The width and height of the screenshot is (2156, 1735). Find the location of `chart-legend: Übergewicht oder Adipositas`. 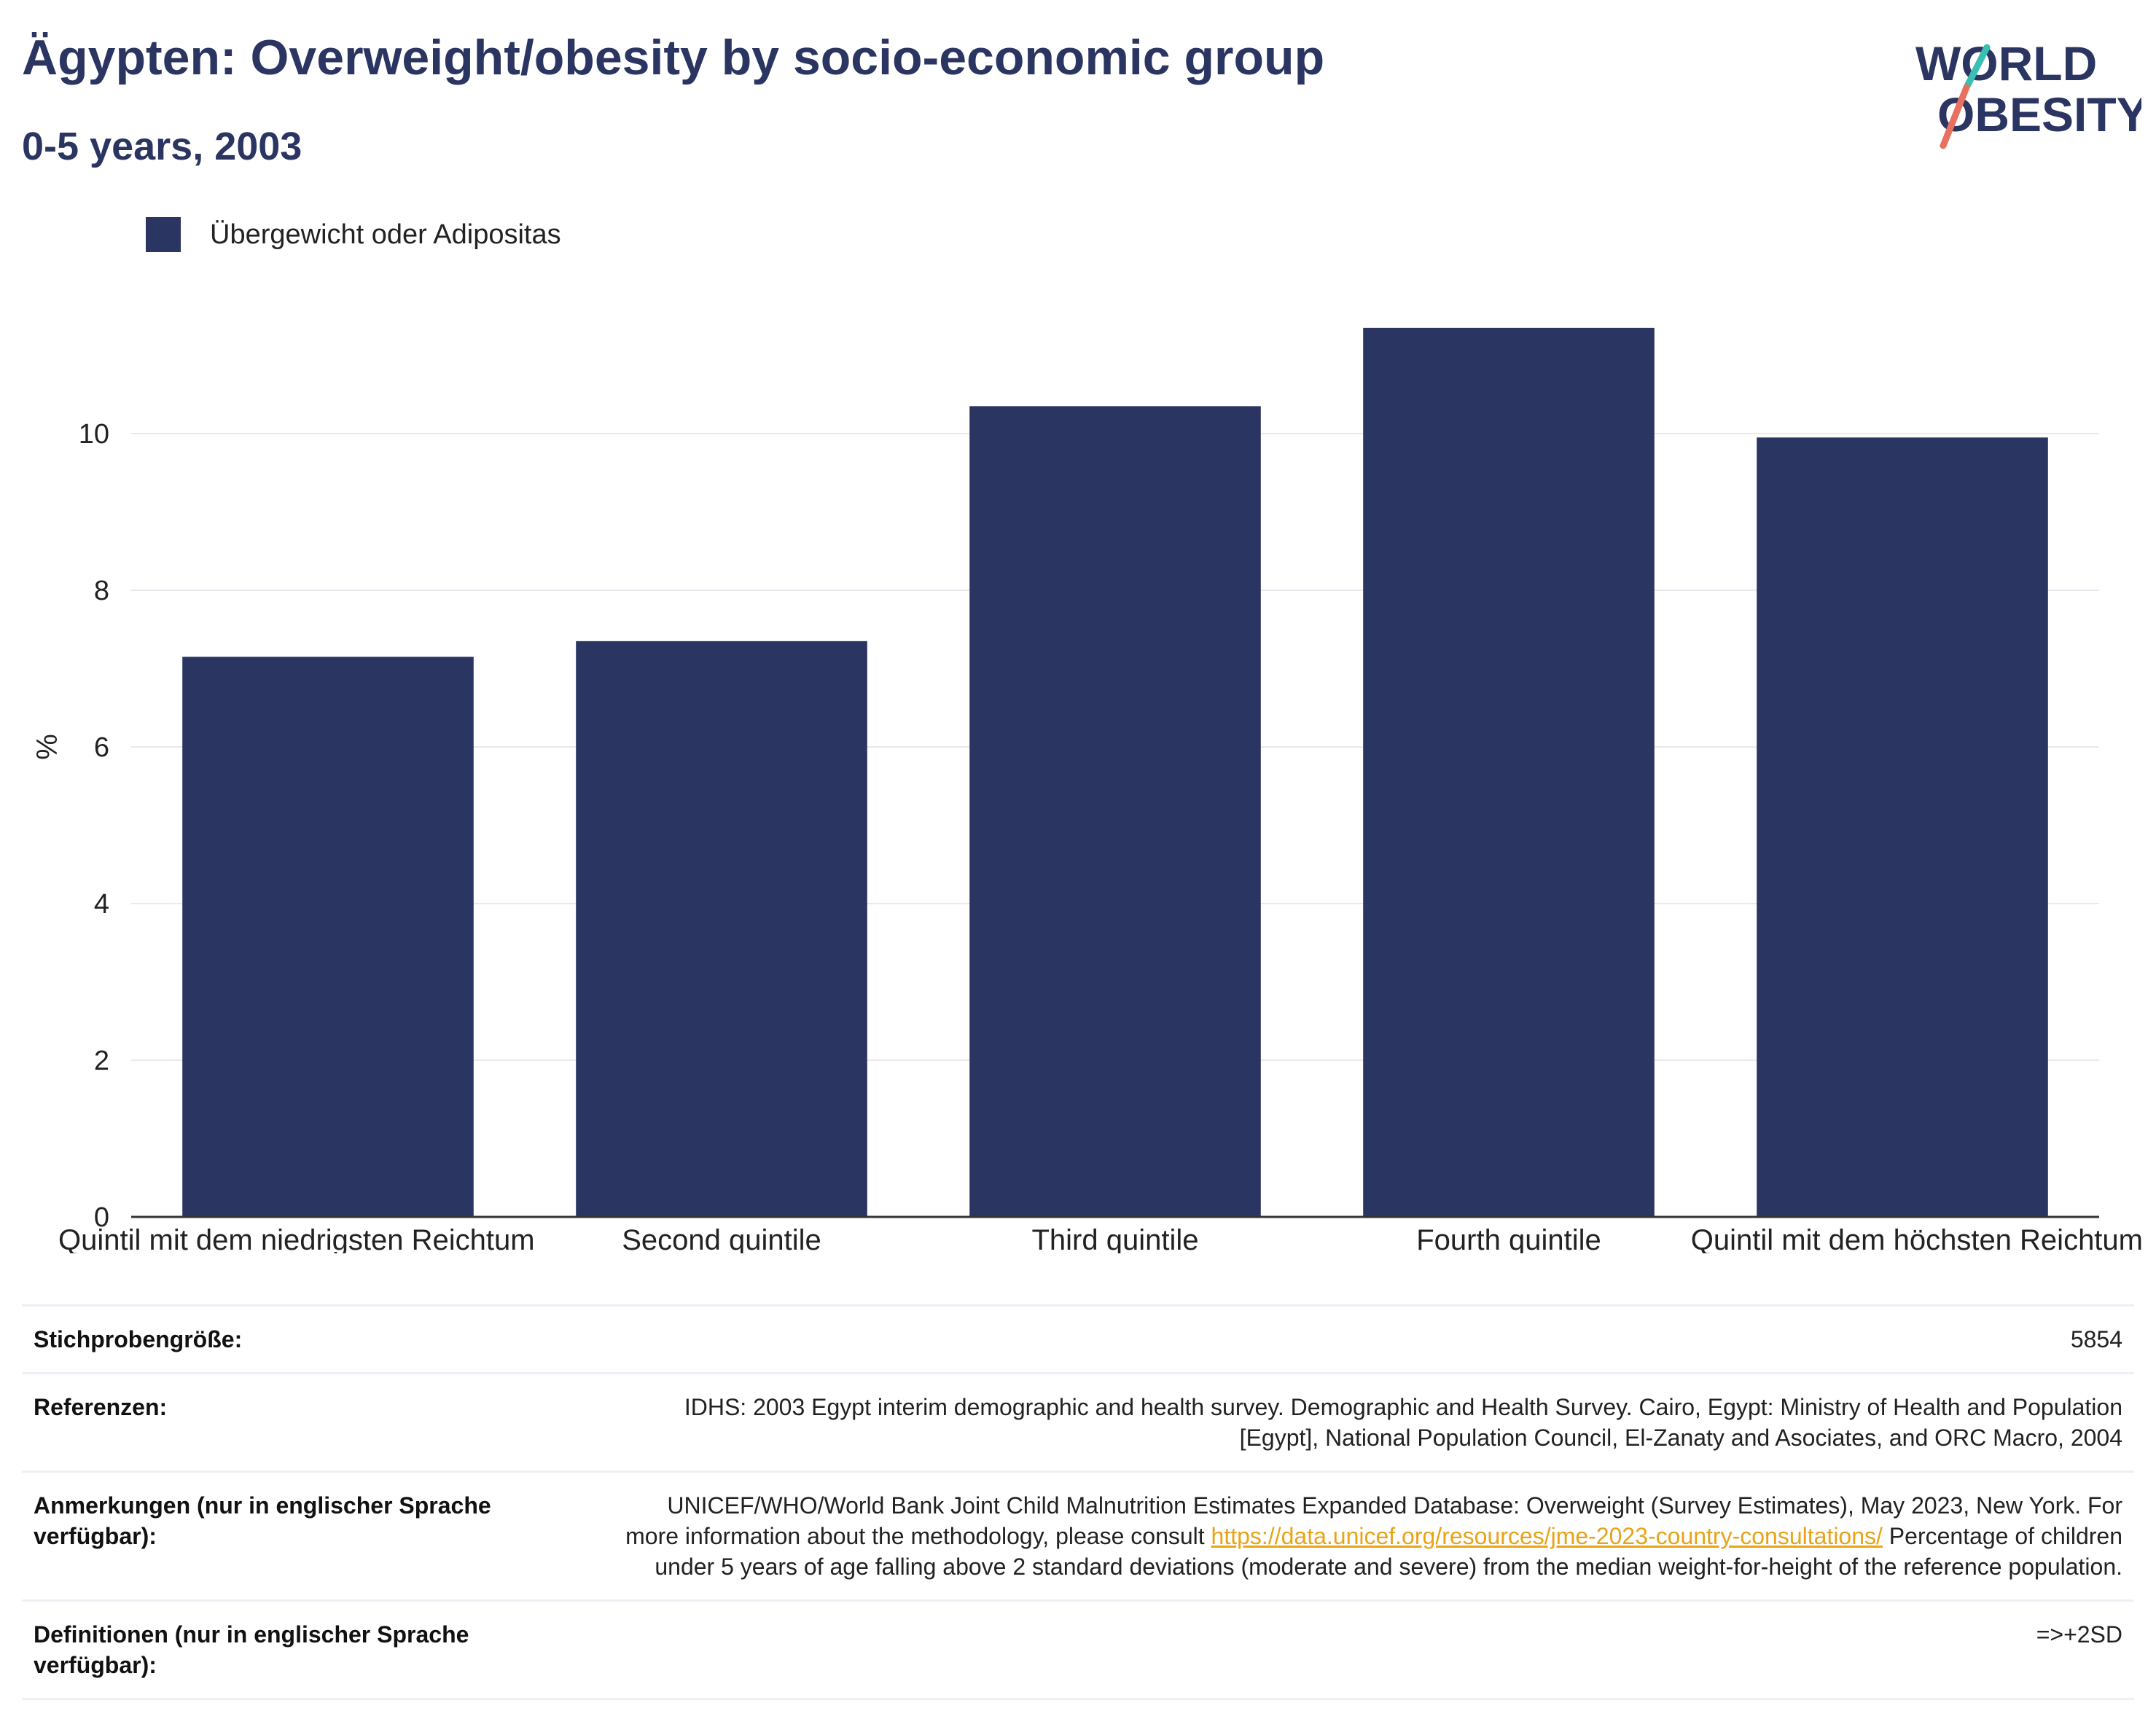

chart-legend: Übergewicht oder Adipositas is located at coordinates (353, 234).